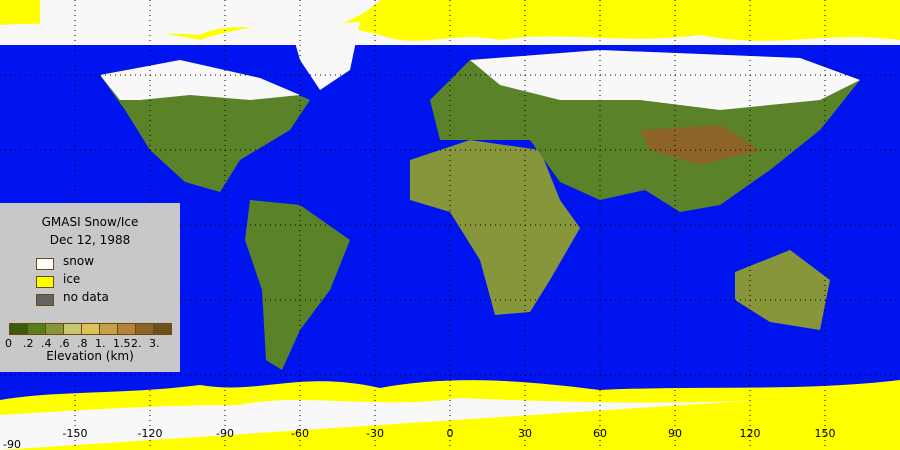 The height and width of the screenshot is (450, 900). What do you see at coordinates (325, 56) in the screenshot?
I see `greenland` at bounding box center [325, 56].